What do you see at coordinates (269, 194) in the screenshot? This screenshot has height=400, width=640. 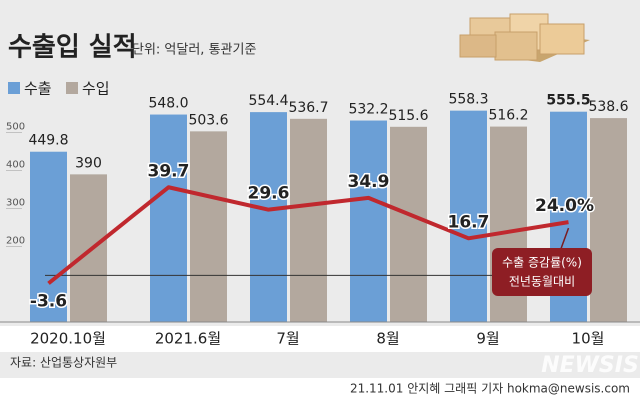 I see `line-value-label: 29.6` at bounding box center [269, 194].